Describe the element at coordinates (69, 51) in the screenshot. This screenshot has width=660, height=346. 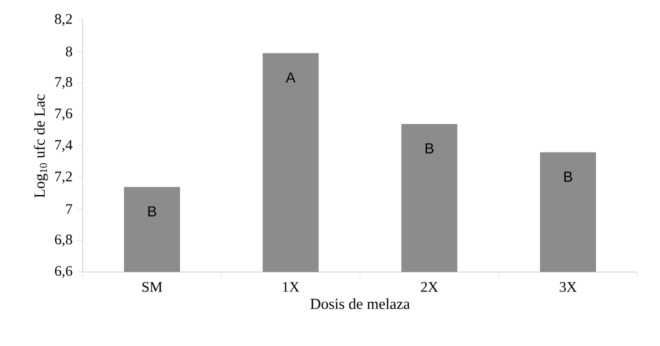
I see `y-tick-label: 8` at that location.